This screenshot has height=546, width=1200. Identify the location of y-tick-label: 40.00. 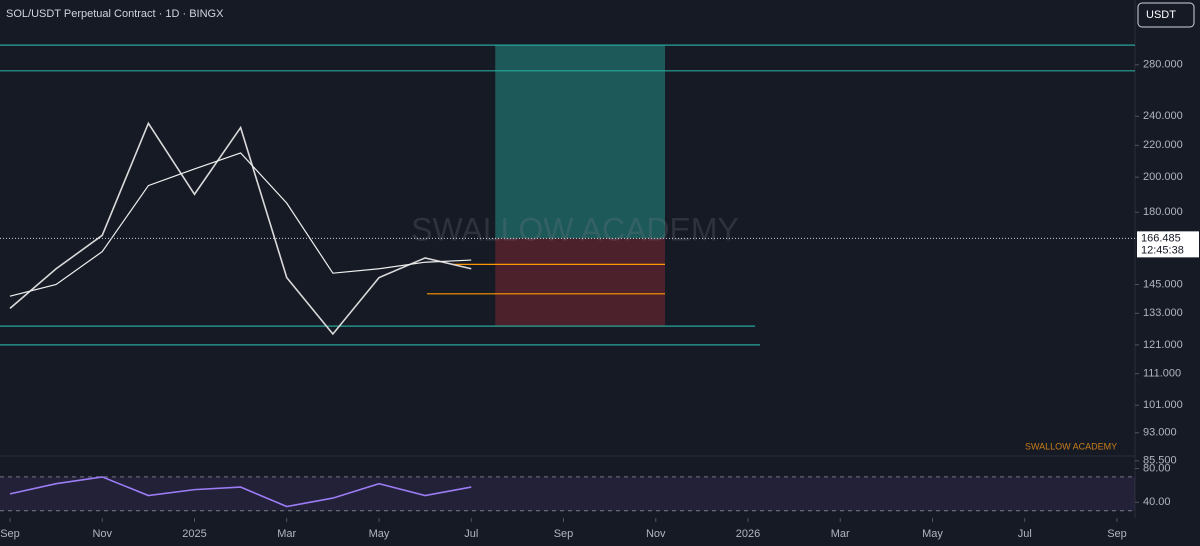
(1157, 502).